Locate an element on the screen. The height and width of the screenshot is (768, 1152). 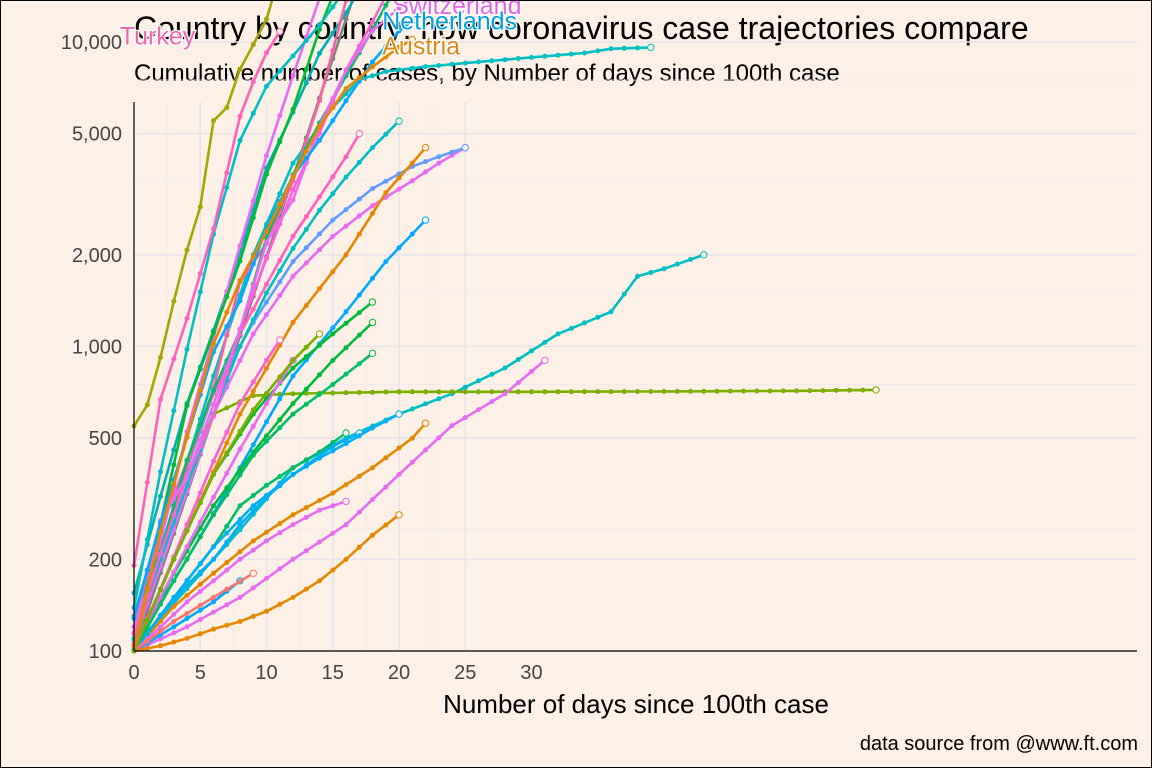
x-tick-label: 15 is located at coordinates (333, 673).